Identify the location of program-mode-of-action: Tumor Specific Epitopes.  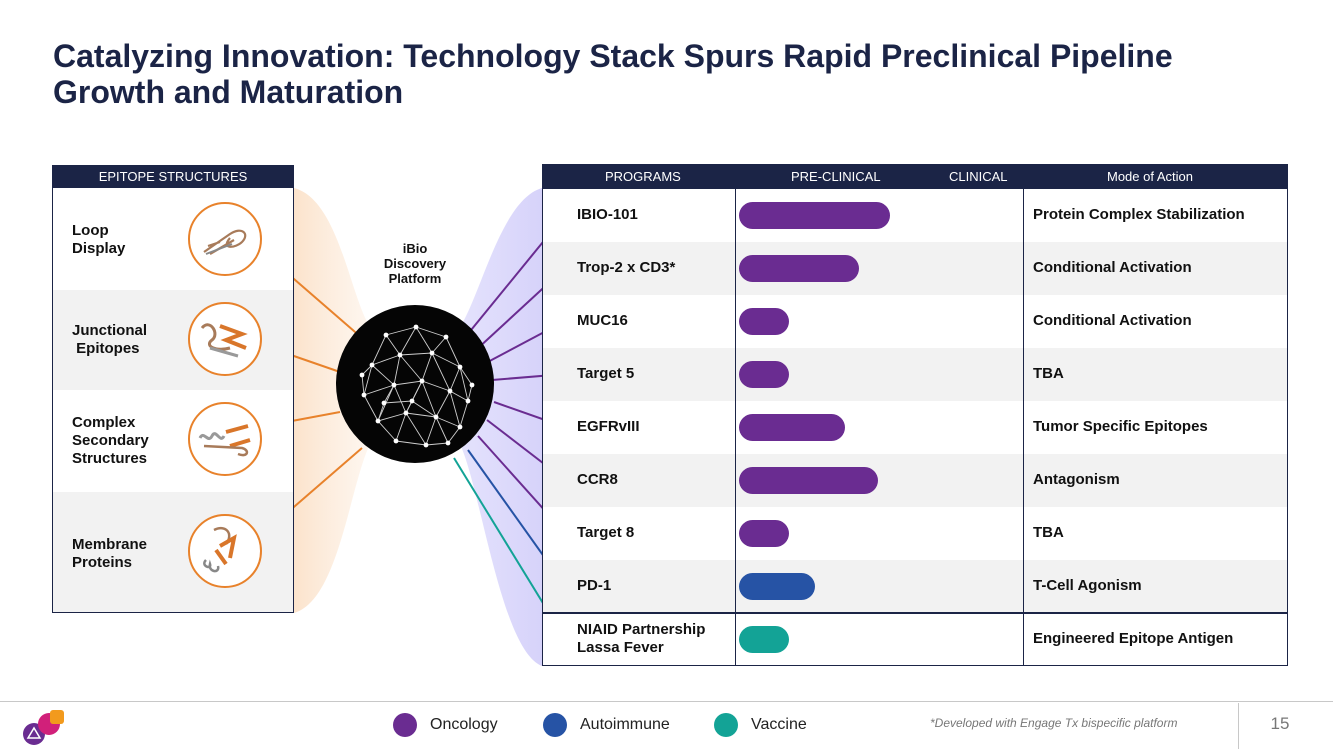
(1120, 426).